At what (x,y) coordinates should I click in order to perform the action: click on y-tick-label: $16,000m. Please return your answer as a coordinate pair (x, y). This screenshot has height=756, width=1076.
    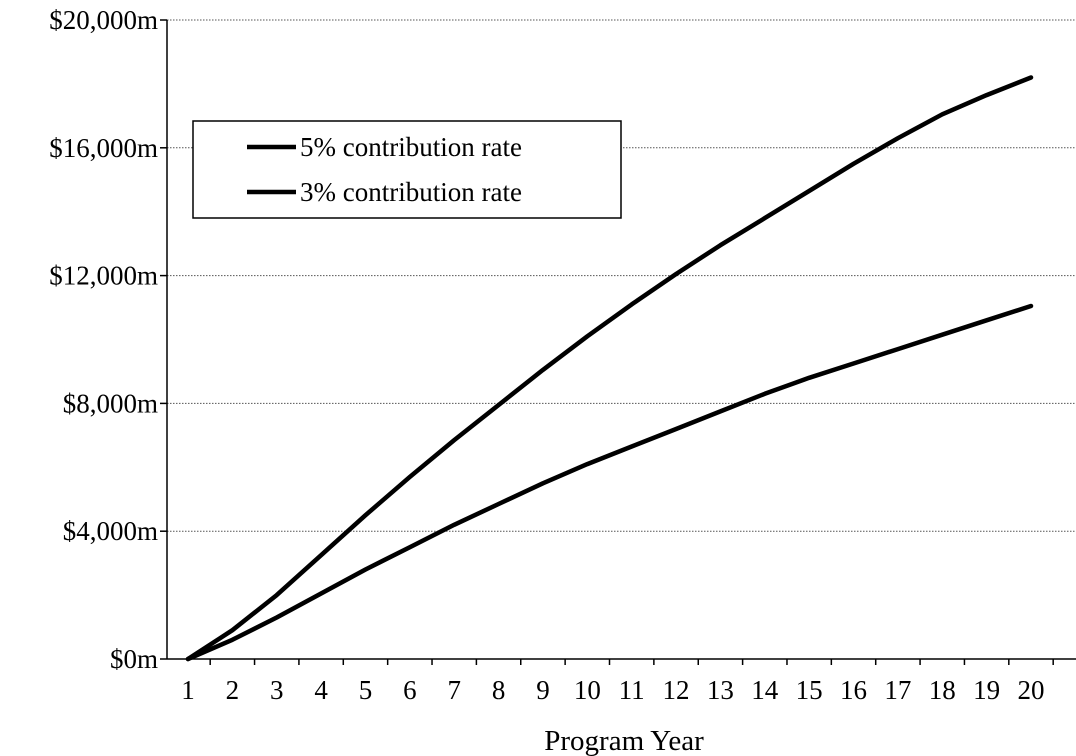
    Looking at the image, I should click on (103, 148).